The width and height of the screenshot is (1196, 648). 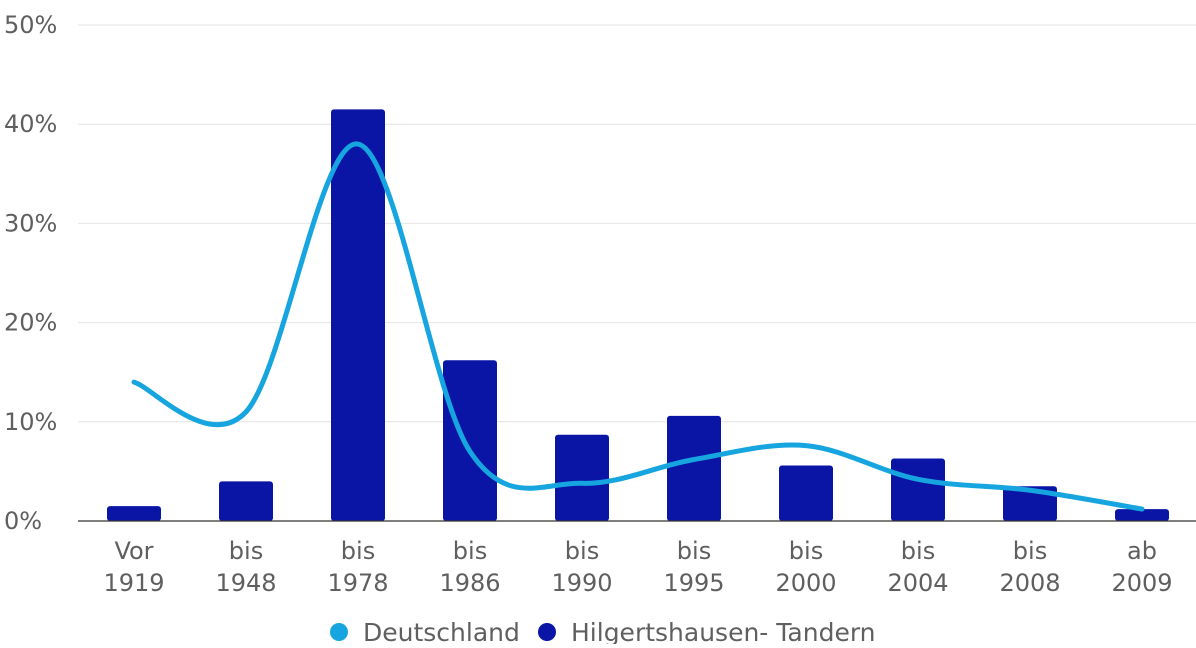 What do you see at coordinates (441, 631) in the screenshot?
I see `legend-label: Deutschland` at bounding box center [441, 631].